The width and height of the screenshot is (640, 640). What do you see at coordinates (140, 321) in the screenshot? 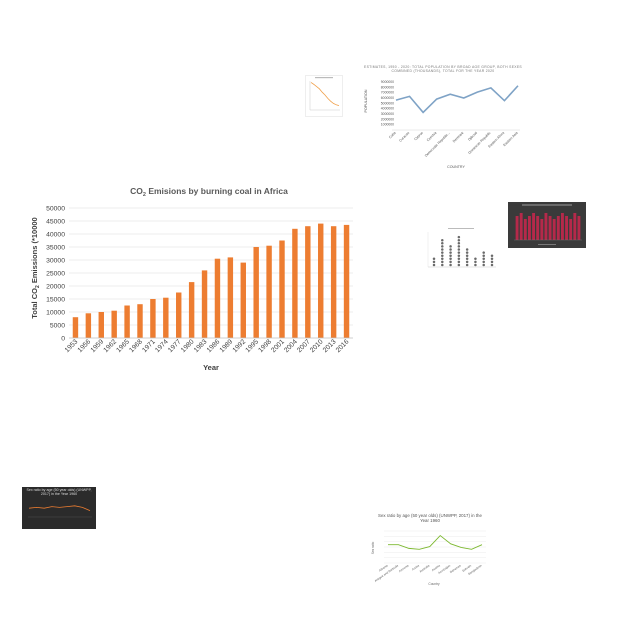
I see `bar-1968` at bounding box center [140, 321].